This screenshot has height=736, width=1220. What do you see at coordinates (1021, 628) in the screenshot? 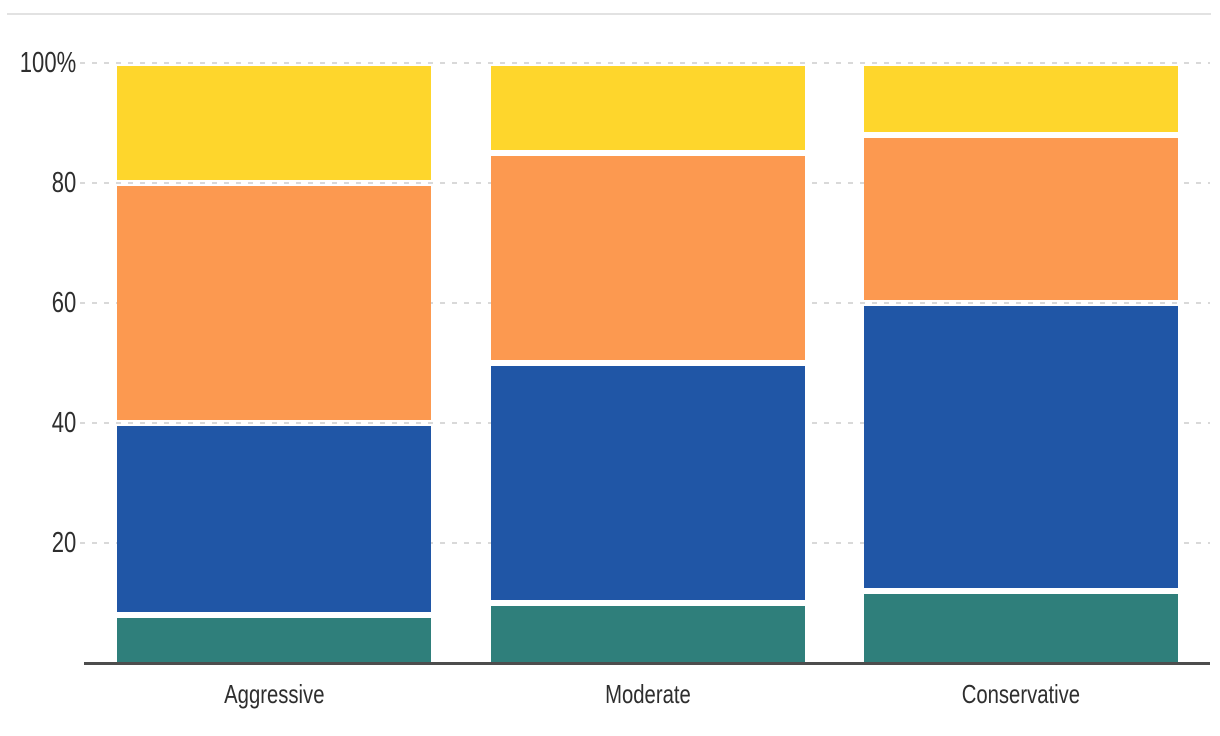
I see `bar-segment-teal-conservative` at bounding box center [1021, 628].